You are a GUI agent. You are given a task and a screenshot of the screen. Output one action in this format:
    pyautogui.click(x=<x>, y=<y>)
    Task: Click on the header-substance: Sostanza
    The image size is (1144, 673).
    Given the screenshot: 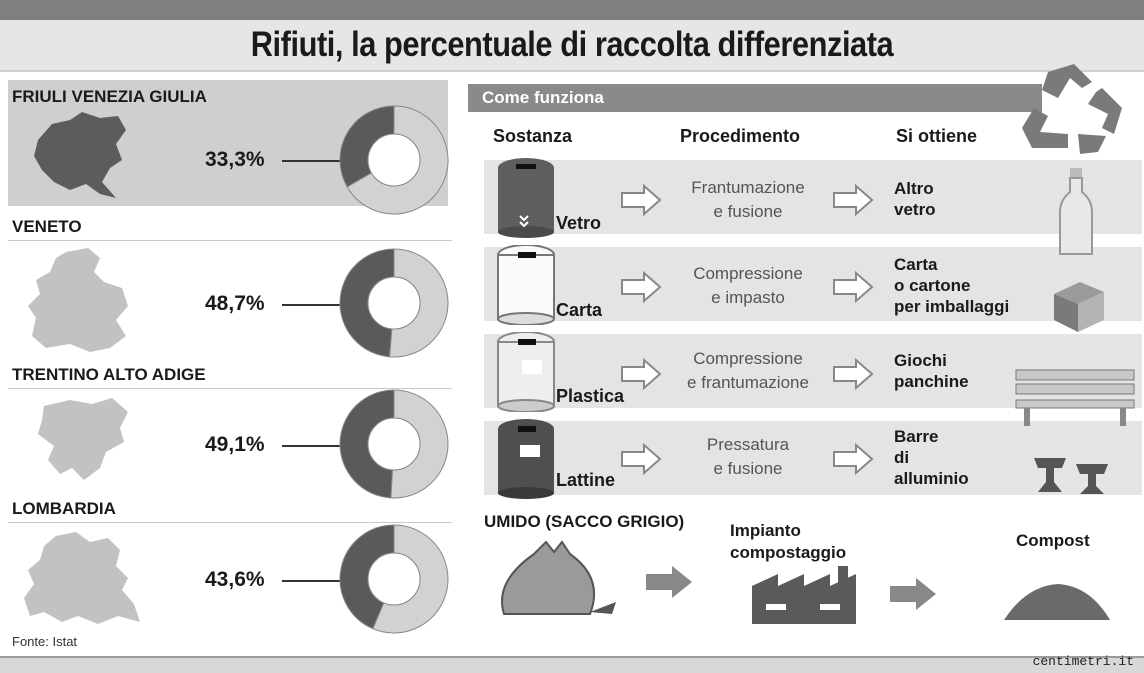 What is the action you would take?
    pyautogui.click(x=533, y=136)
    